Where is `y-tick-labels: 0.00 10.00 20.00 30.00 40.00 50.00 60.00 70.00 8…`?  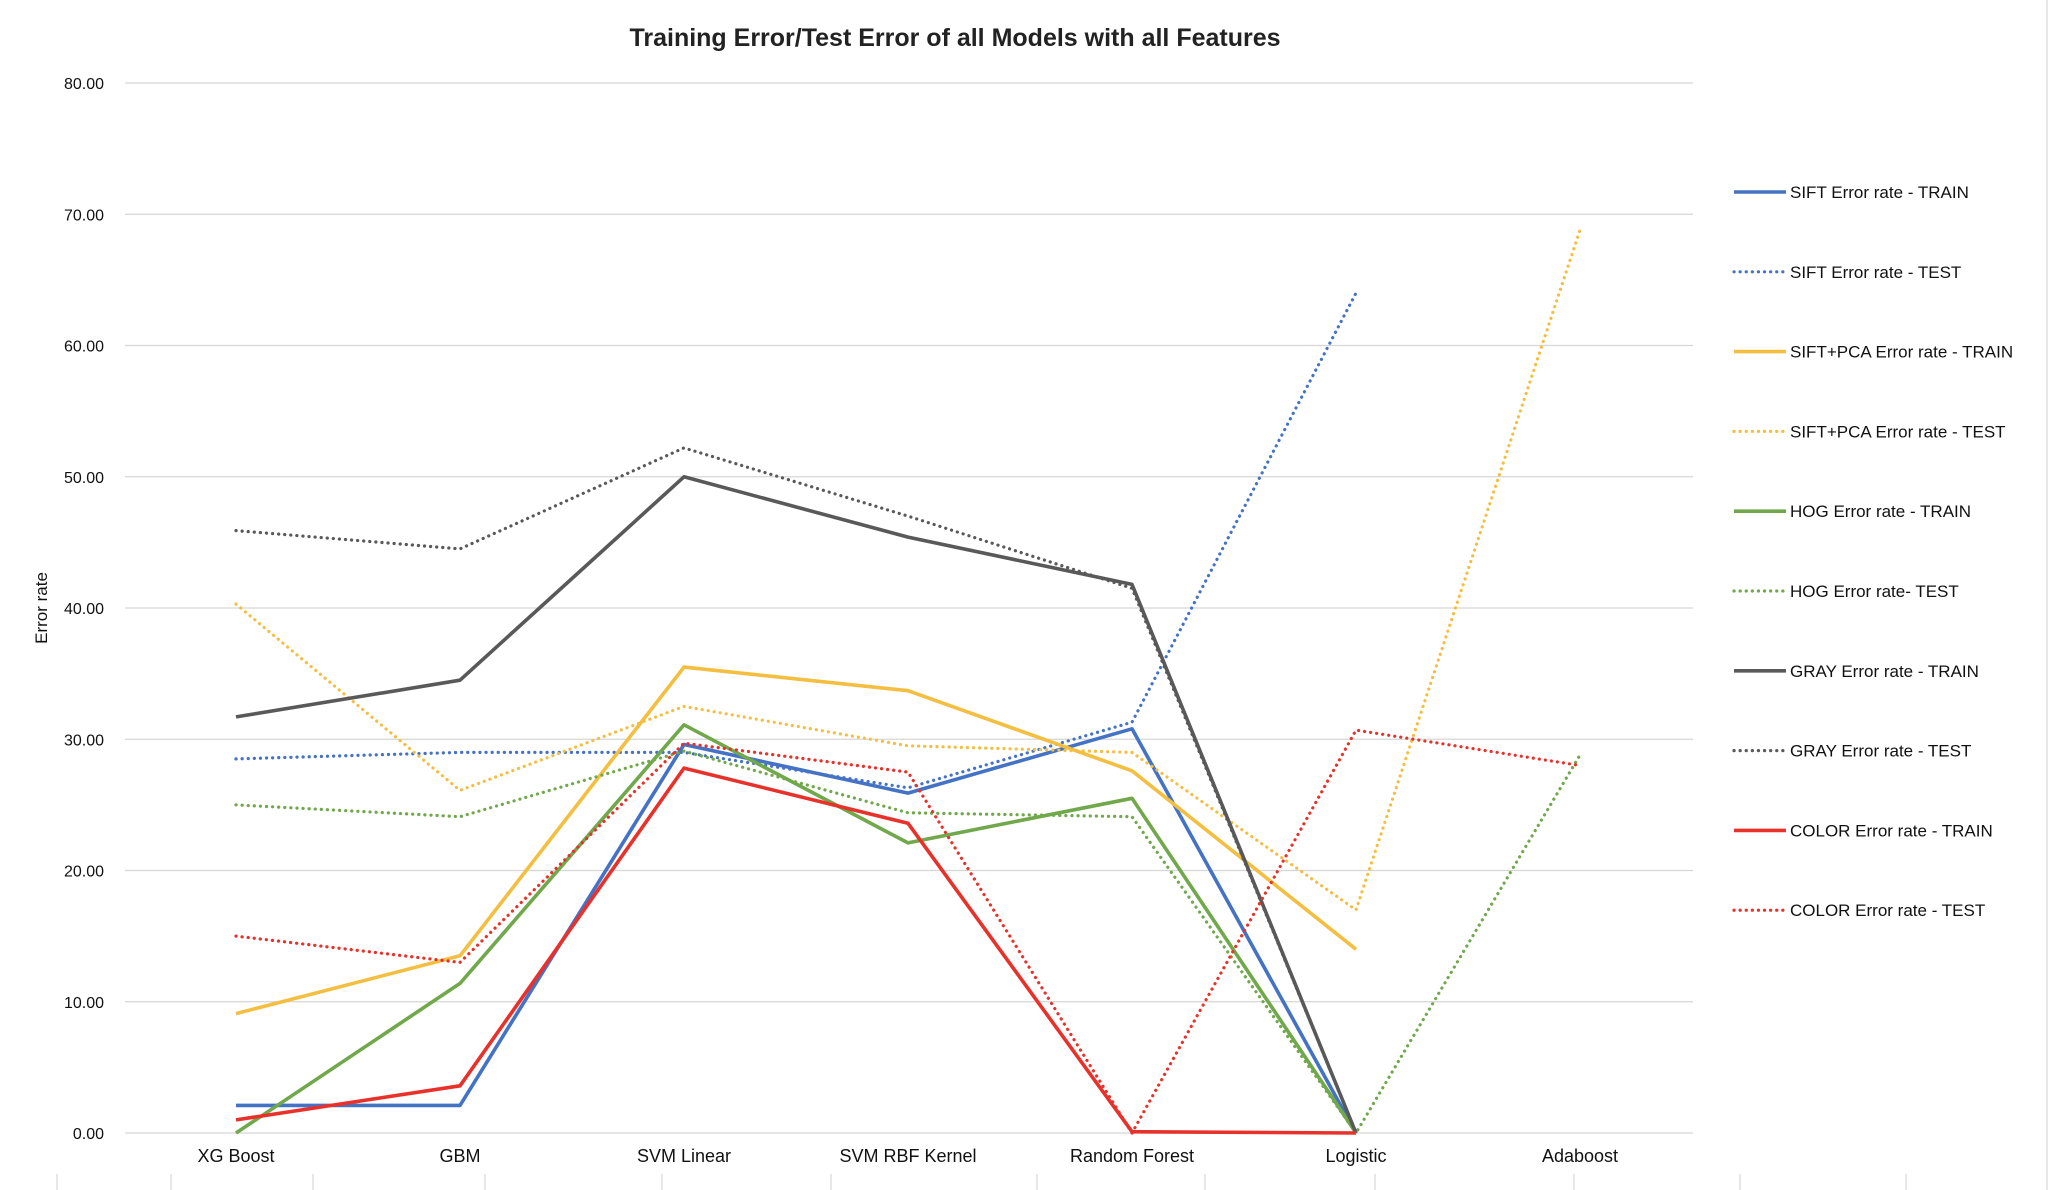 y-tick-labels: 0.00 10.00 20.00 30.00 40.00 50.00 60.00 70.00 8… is located at coordinates (84, 609).